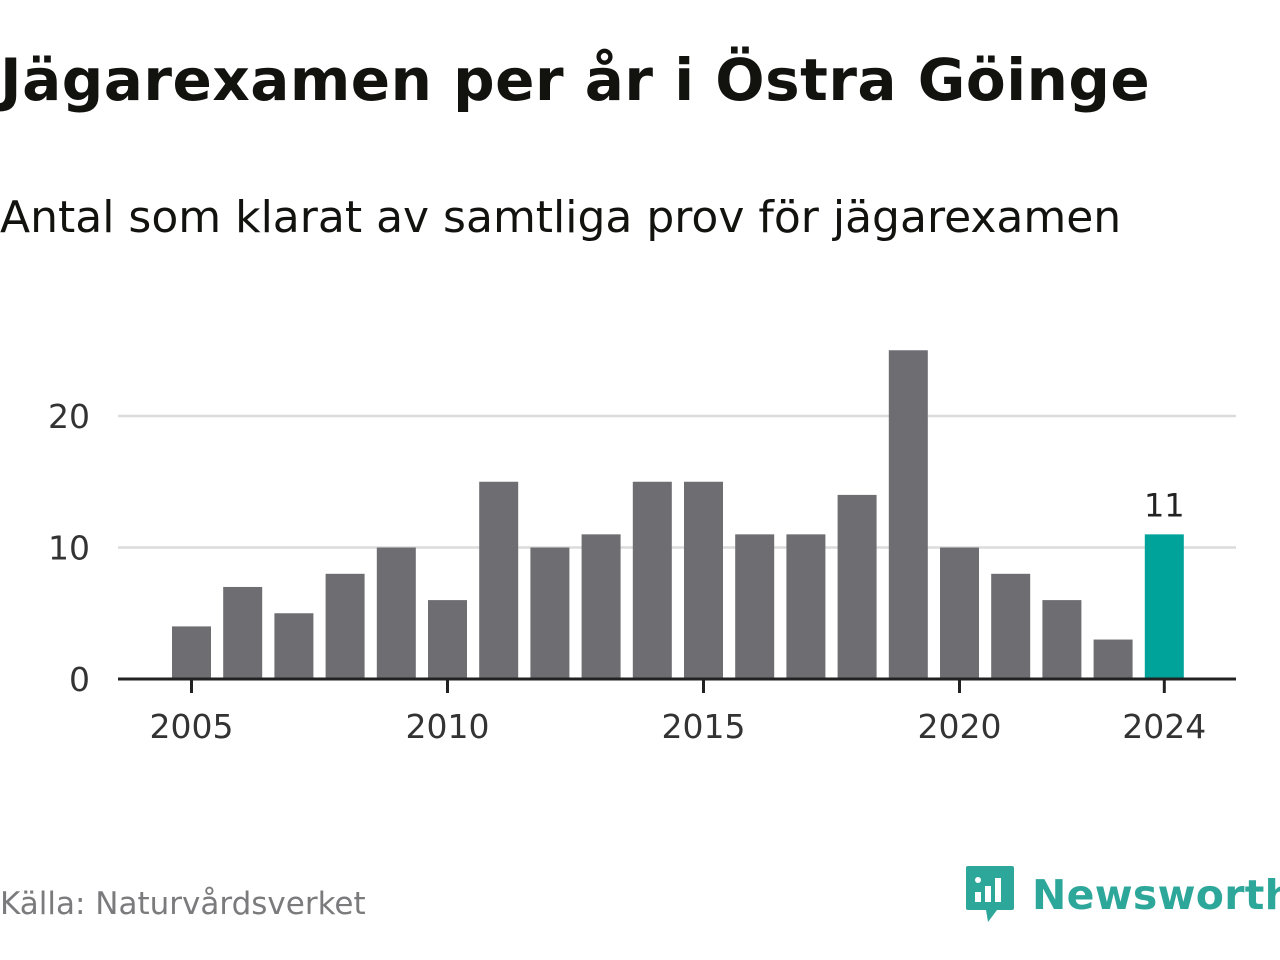 Image resolution: width=1280 pixels, height=960 pixels. I want to click on y-axis-ticks: 0 10 20, so click(69, 548).